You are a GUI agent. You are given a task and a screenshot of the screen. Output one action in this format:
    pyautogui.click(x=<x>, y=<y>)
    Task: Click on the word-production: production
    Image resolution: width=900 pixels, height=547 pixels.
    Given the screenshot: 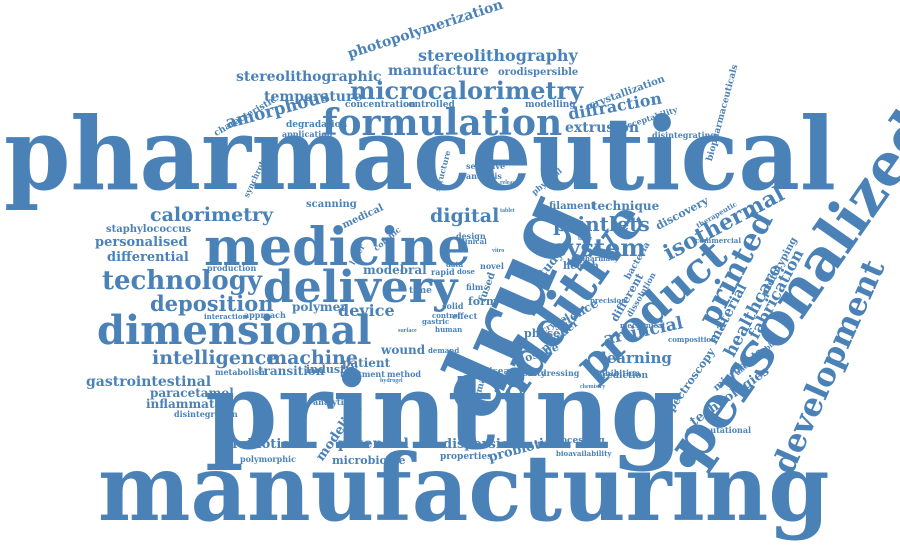 What is the action you would take?
    pyautogui.click(x=232, y=268)
    